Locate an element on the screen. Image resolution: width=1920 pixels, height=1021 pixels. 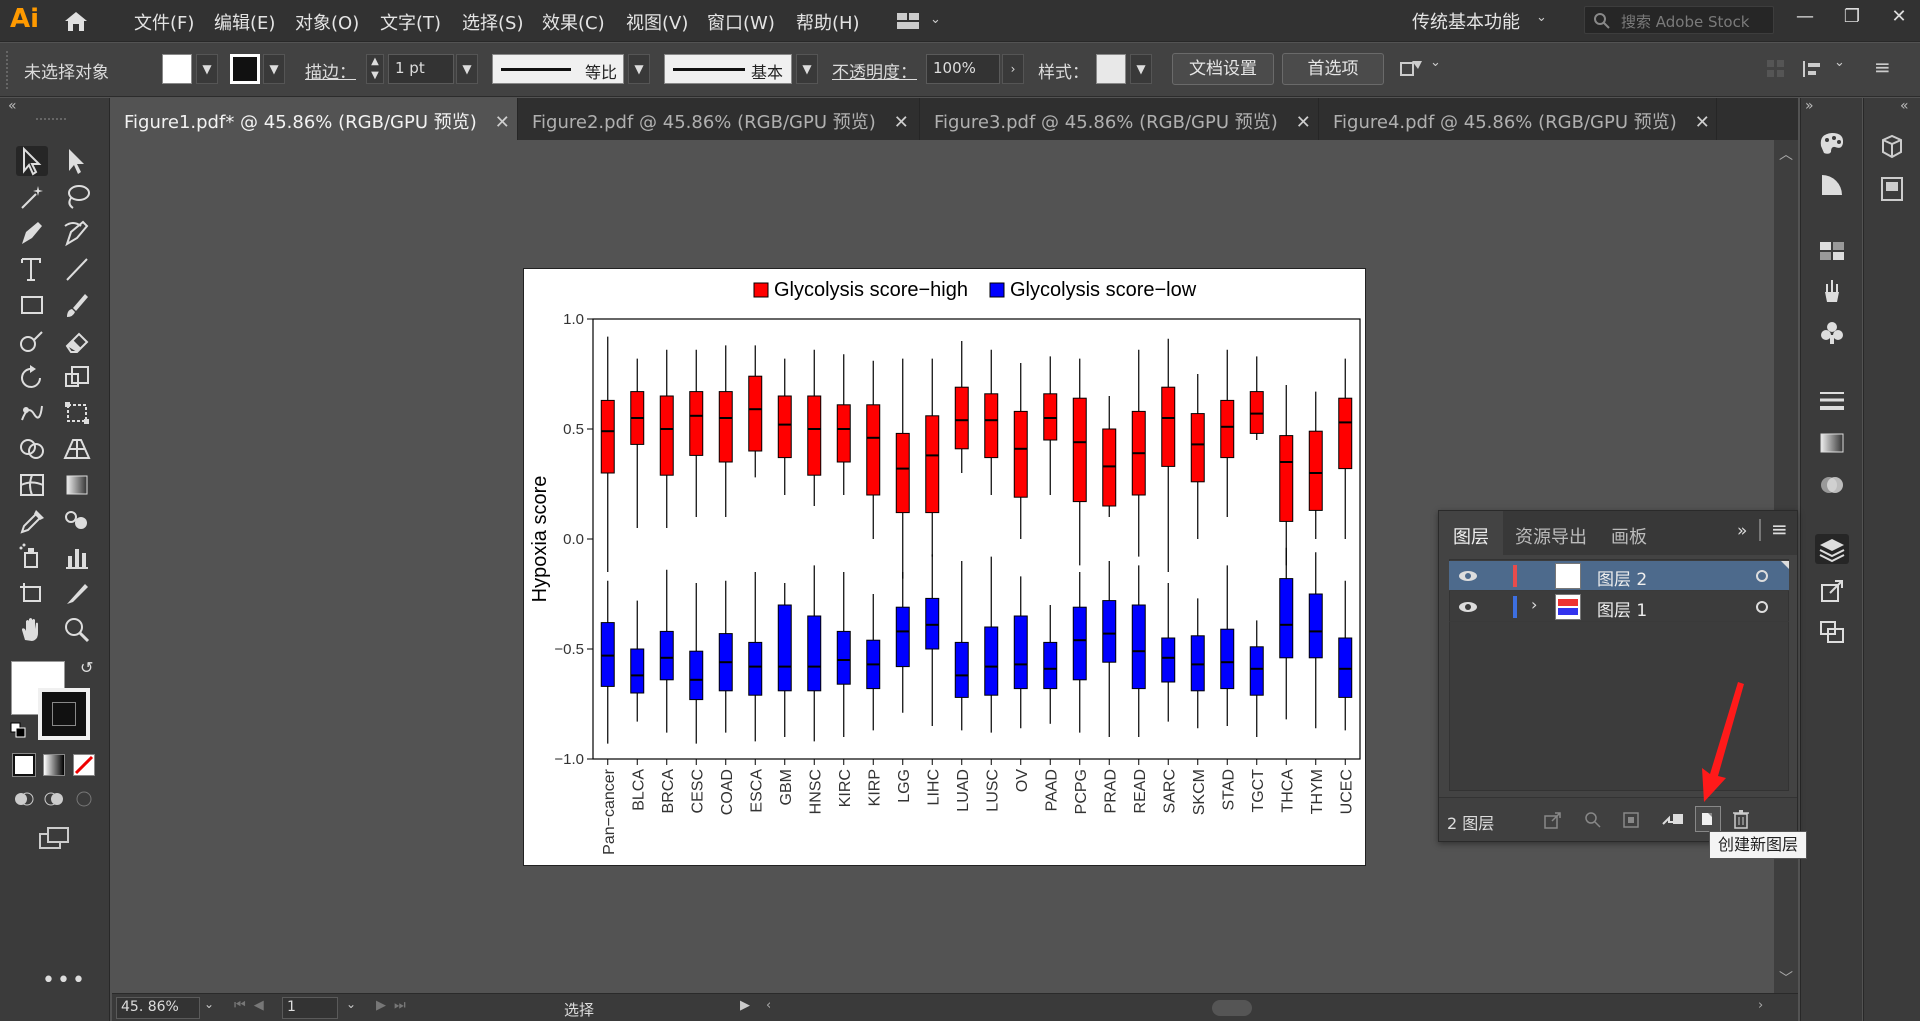
mesh-tool-icon is located at coordinates (32, 485).